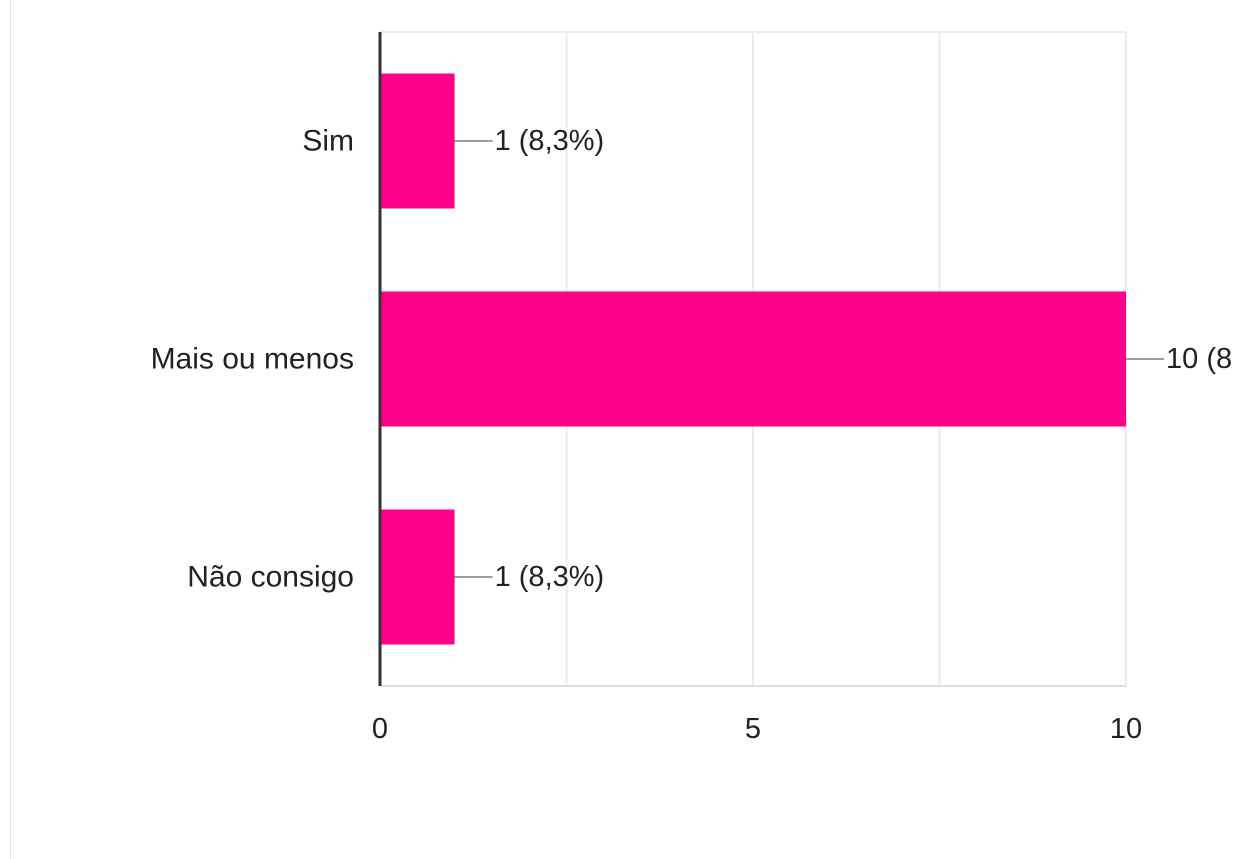 The width and height of the screenshot is (1248, 859). What do you see at coordinates (1199, 359) in the screenshot?
I see `data-label: 10 (8` at bounding box center [1199, 359].